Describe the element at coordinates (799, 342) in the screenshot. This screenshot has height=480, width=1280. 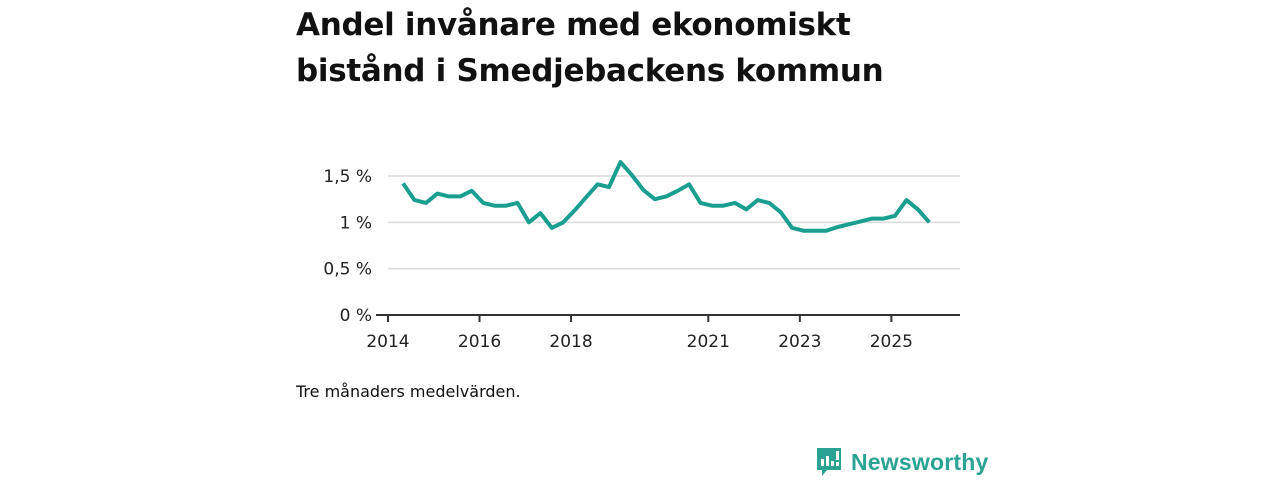
I see `x-tick-label: 2023` at that location.